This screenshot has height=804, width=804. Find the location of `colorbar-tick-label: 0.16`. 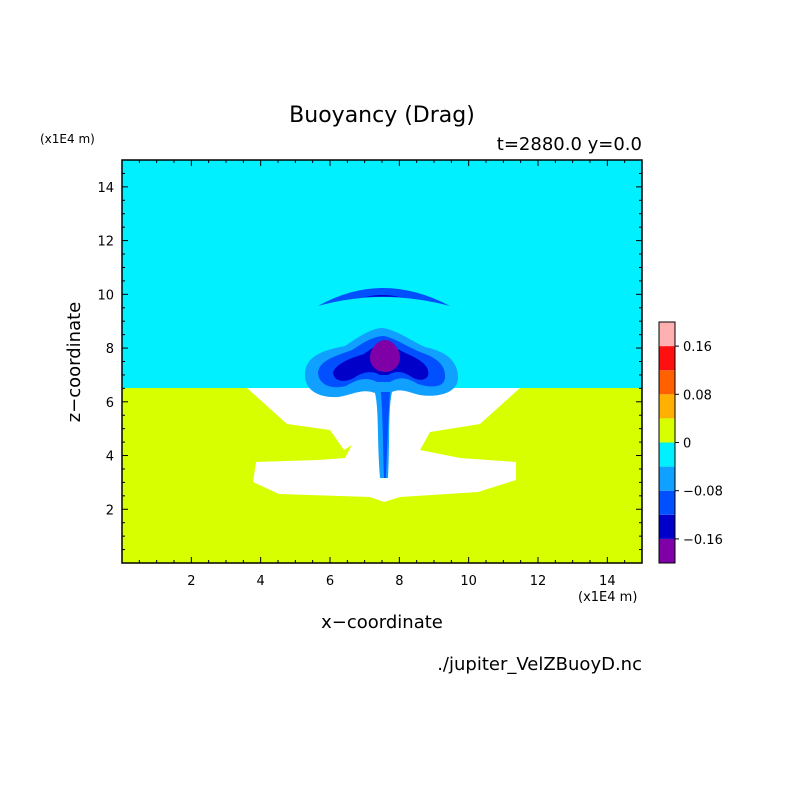

colorbar-tick-label: 0.16 is located at coordinates (697, 347).